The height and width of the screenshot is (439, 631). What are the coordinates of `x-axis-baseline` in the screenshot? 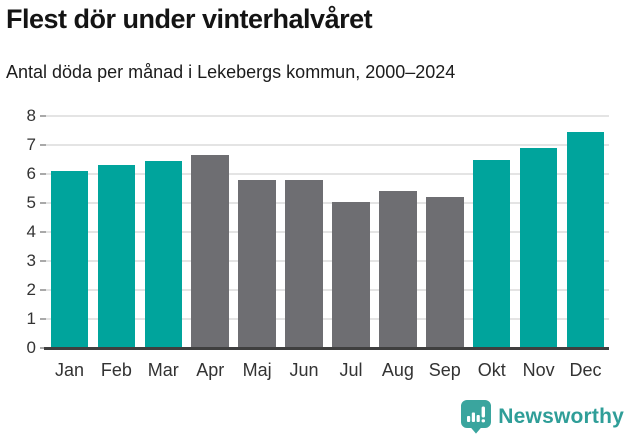 It's located at (326, 348).